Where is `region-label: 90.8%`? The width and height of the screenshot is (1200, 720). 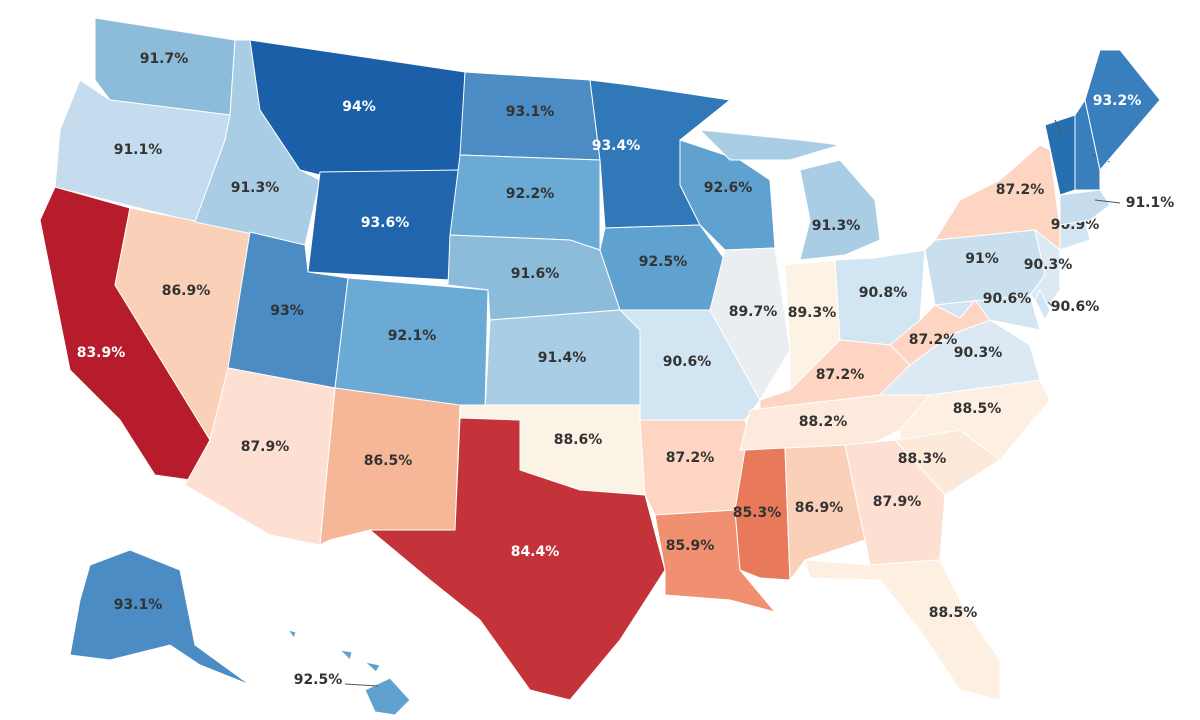 region-label: 90.8% is located at coordinates (883, 293).